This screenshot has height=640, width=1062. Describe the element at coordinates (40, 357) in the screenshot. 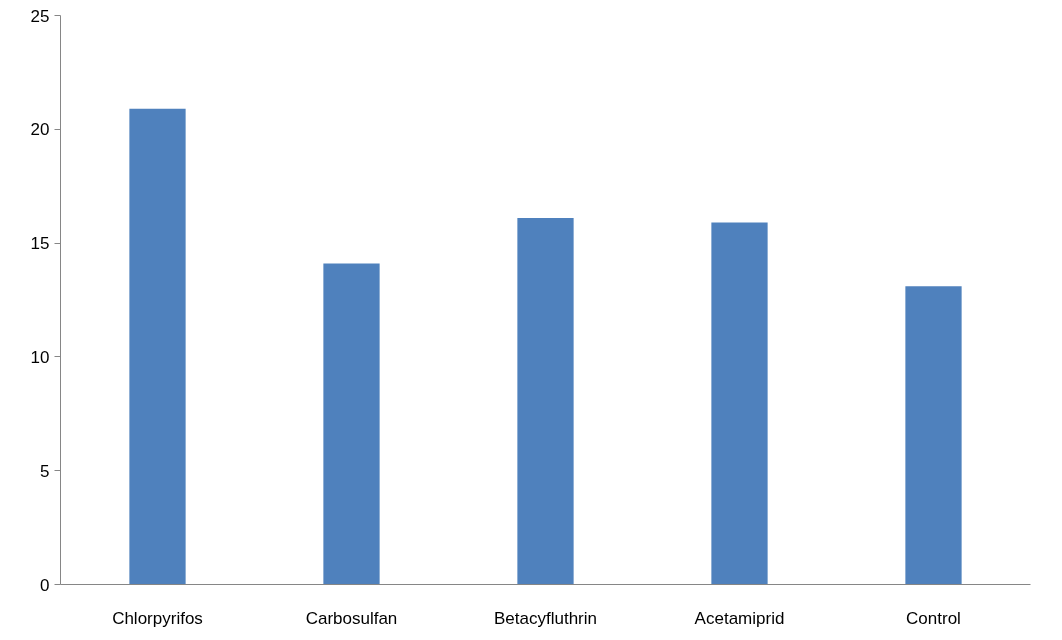

I see `y-tick-label: 10` at that location.